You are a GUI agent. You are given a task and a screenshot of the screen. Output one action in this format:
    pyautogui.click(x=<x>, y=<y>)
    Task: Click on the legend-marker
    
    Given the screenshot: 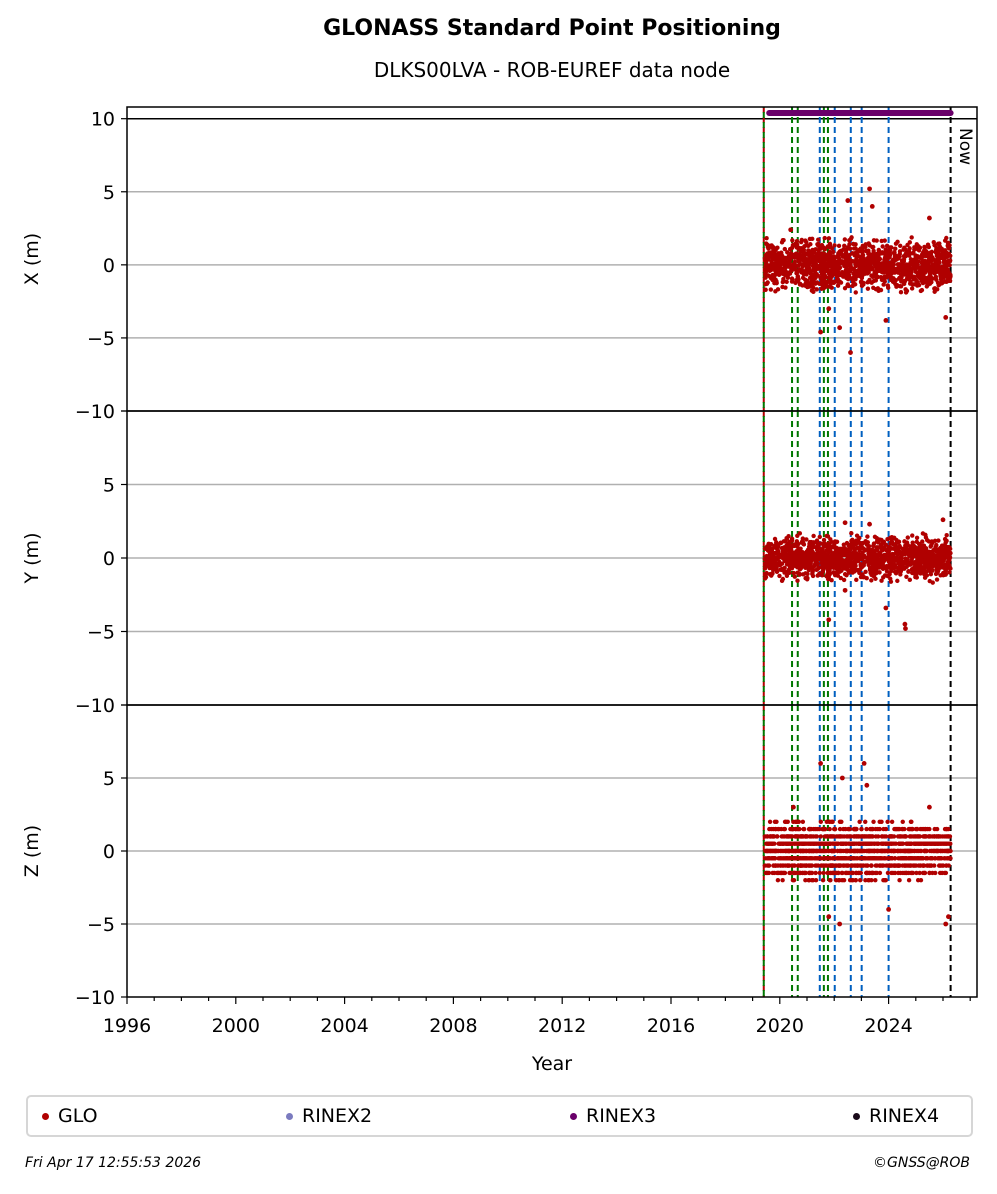 What is the action you would take?
    pyautogui.click(x=45, y=1116)
    